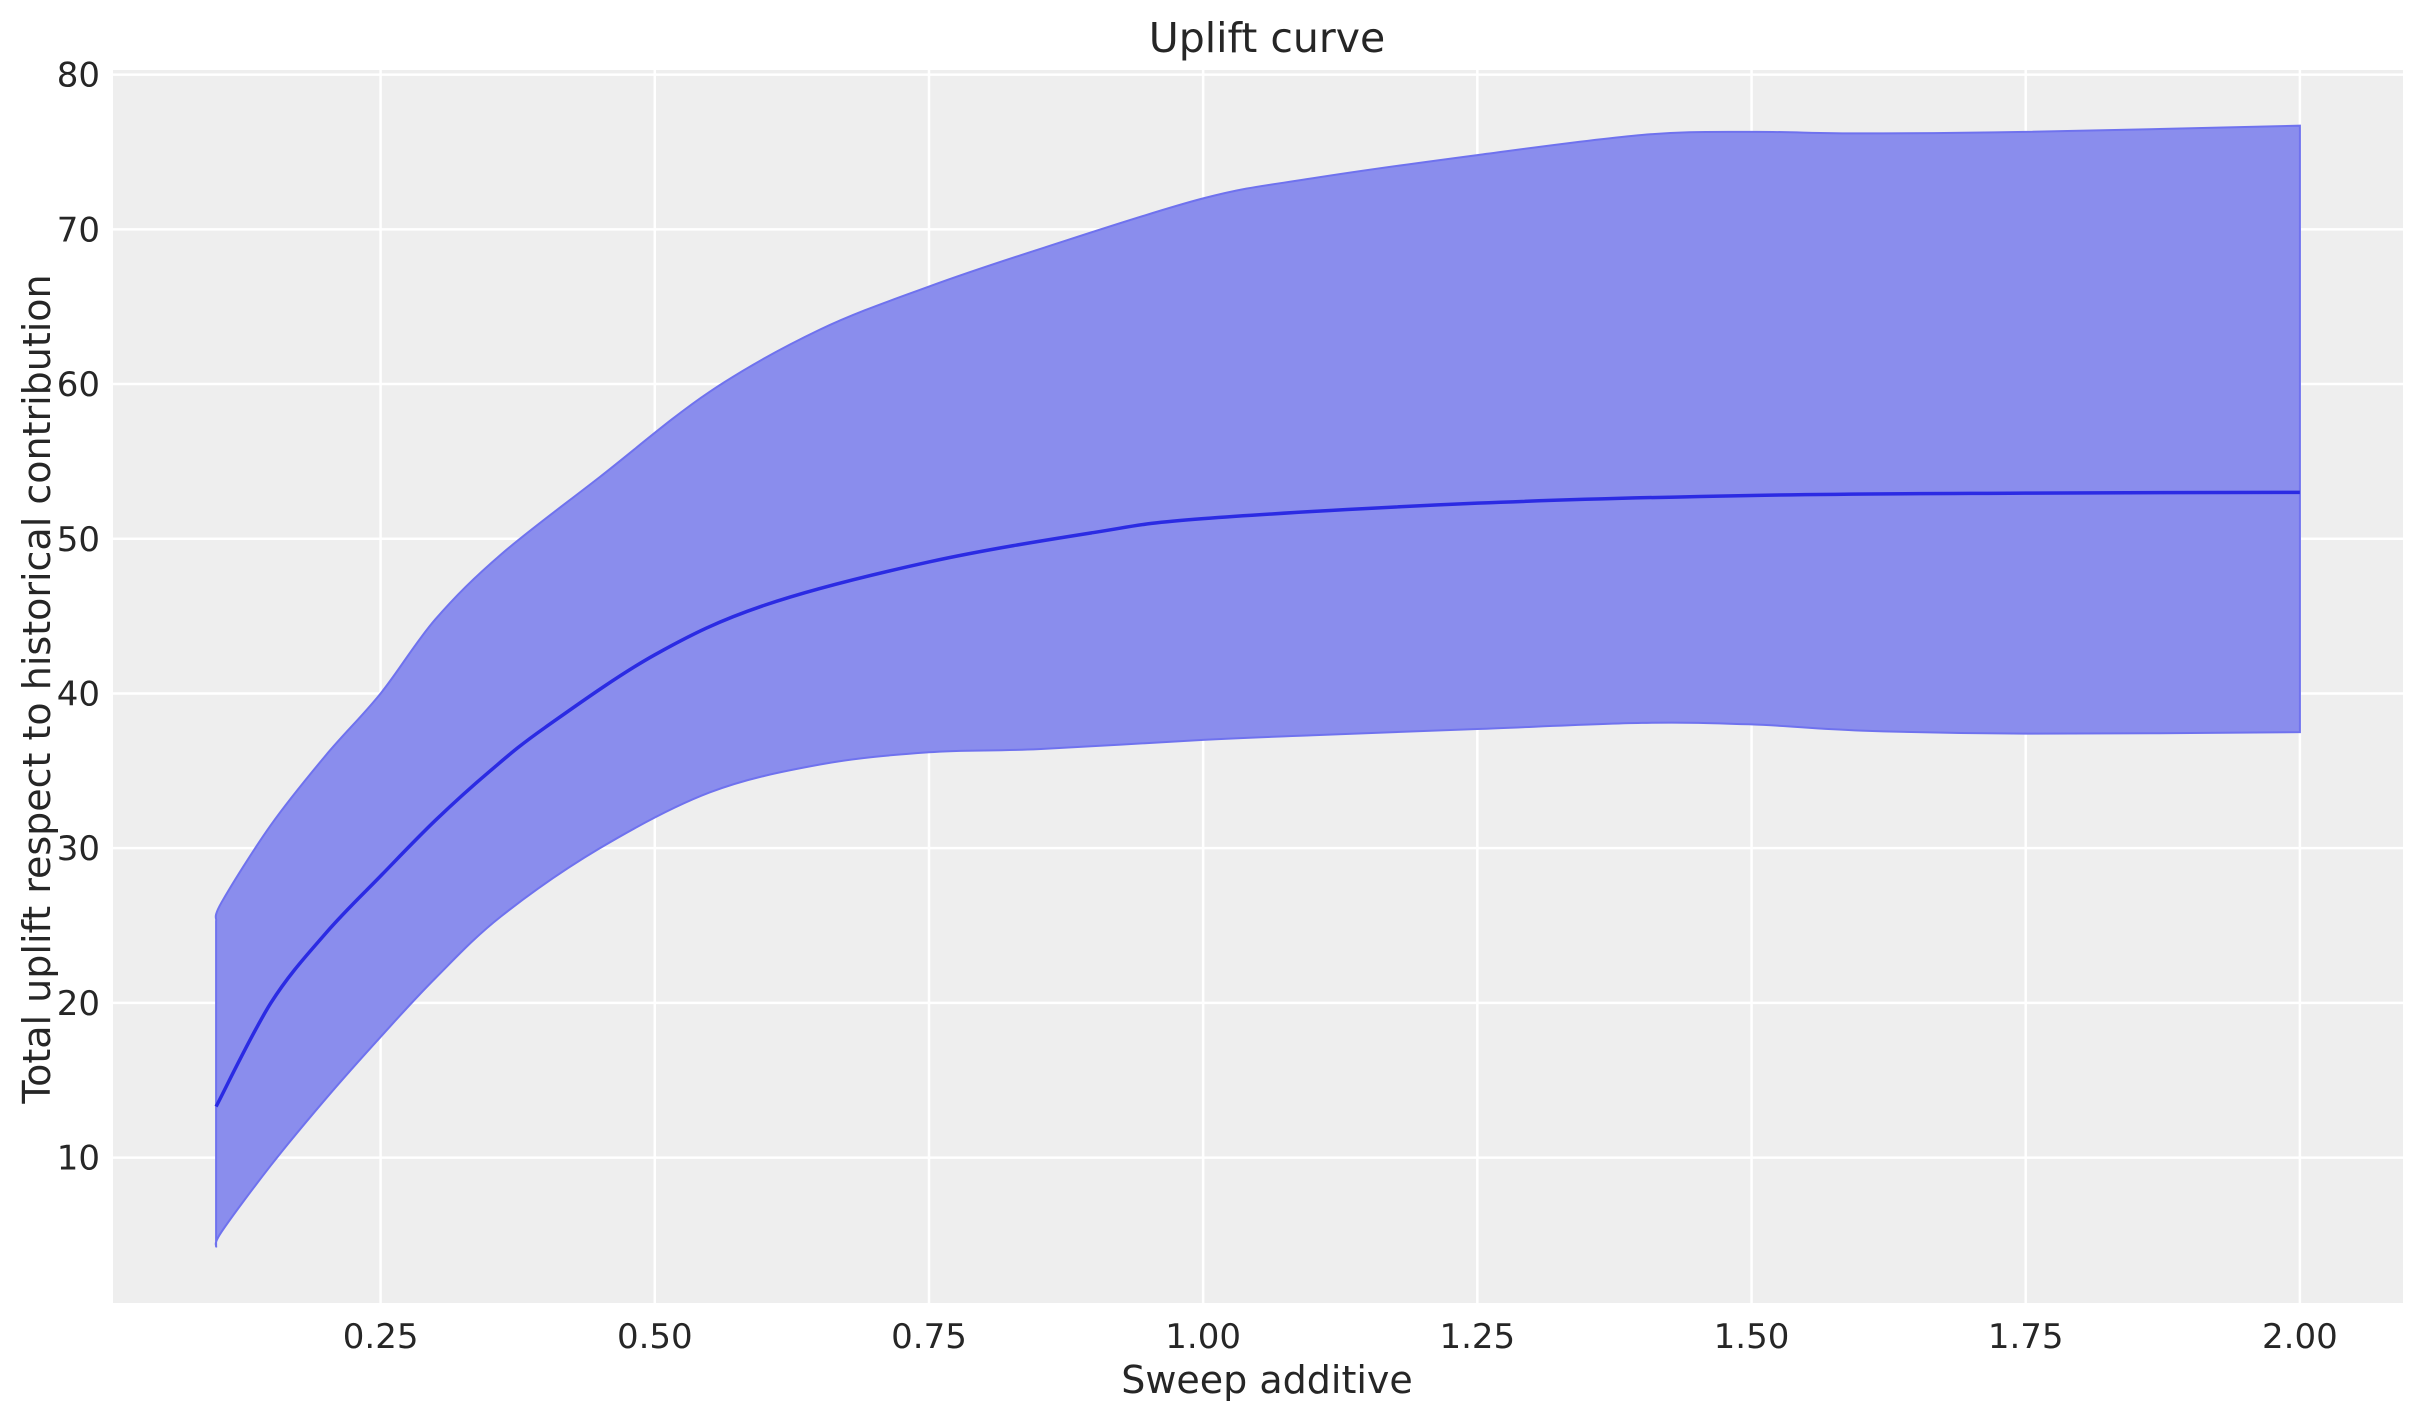 The width and height of the screenshot is (2423, 1427). I want to click on x-tick-label: 0.50, so click(655, 1337).